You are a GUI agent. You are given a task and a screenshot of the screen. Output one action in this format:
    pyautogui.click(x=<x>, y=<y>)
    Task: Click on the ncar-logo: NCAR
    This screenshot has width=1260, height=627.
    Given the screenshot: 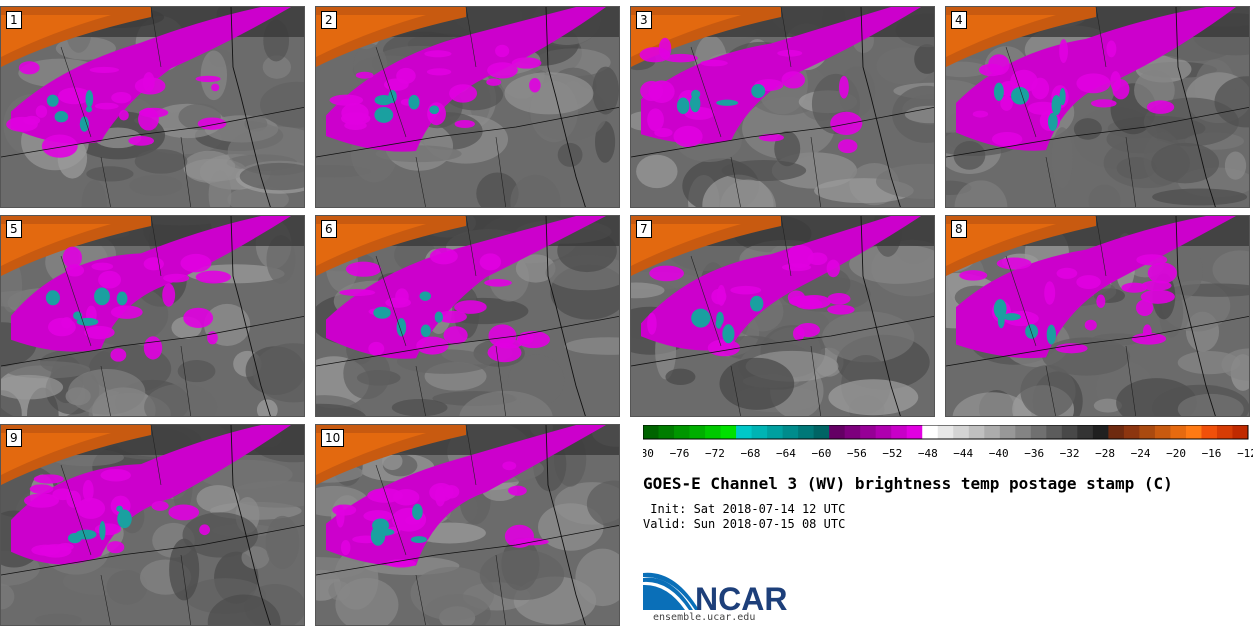 What is the action you would take?
    pyautogui.click(x=715, y=593)
    